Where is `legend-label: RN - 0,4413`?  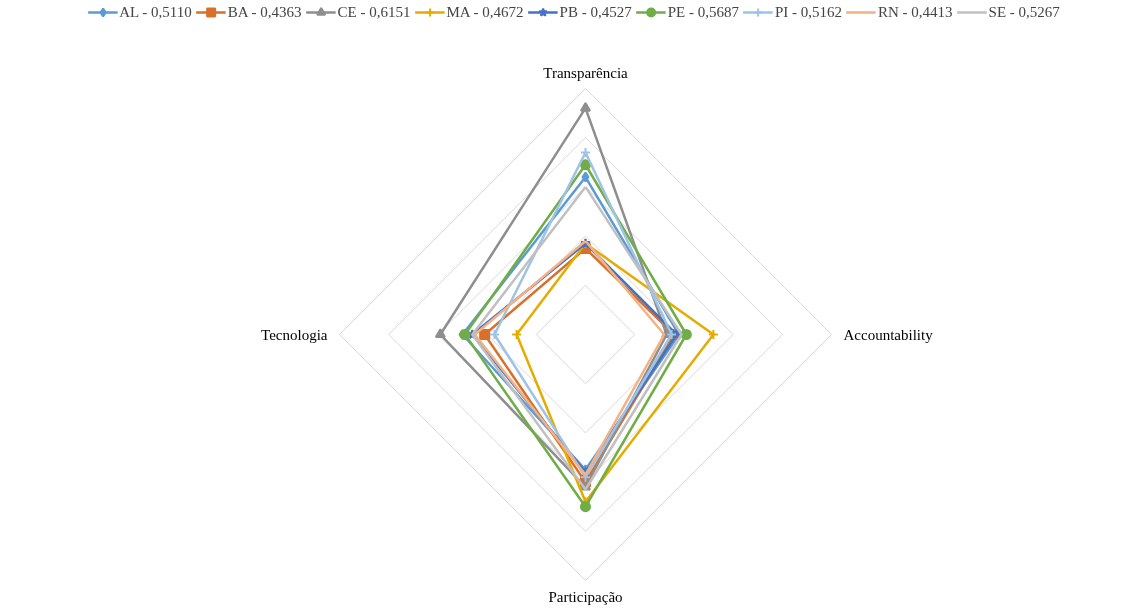 legend-label: RN - 0,4413 is located at coordinates (915, 12).